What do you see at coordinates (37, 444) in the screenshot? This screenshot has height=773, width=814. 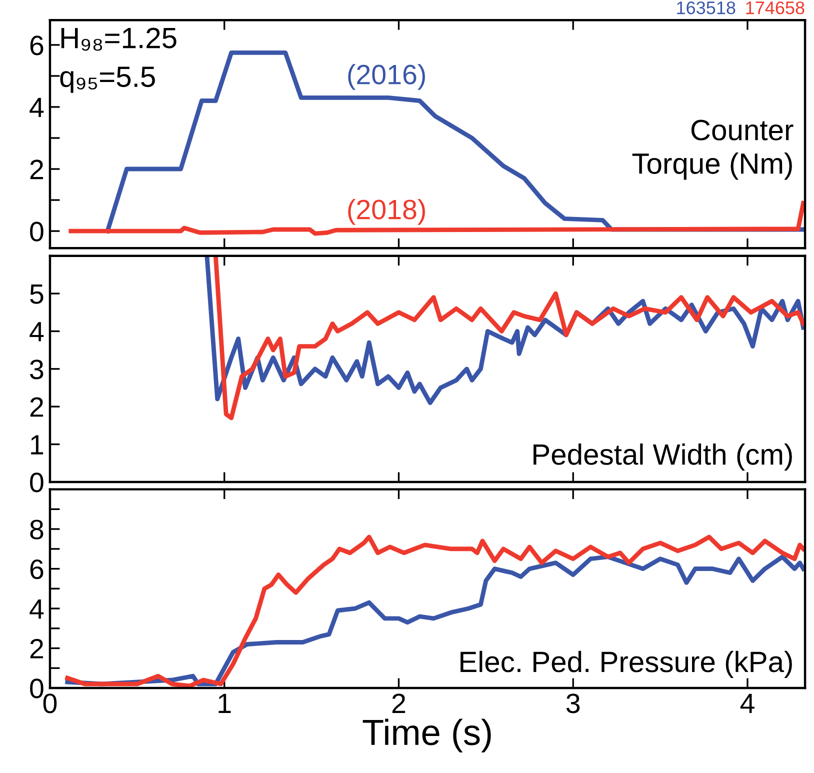 I see `y-tick-label: 1` at bounding box center [37, 444].